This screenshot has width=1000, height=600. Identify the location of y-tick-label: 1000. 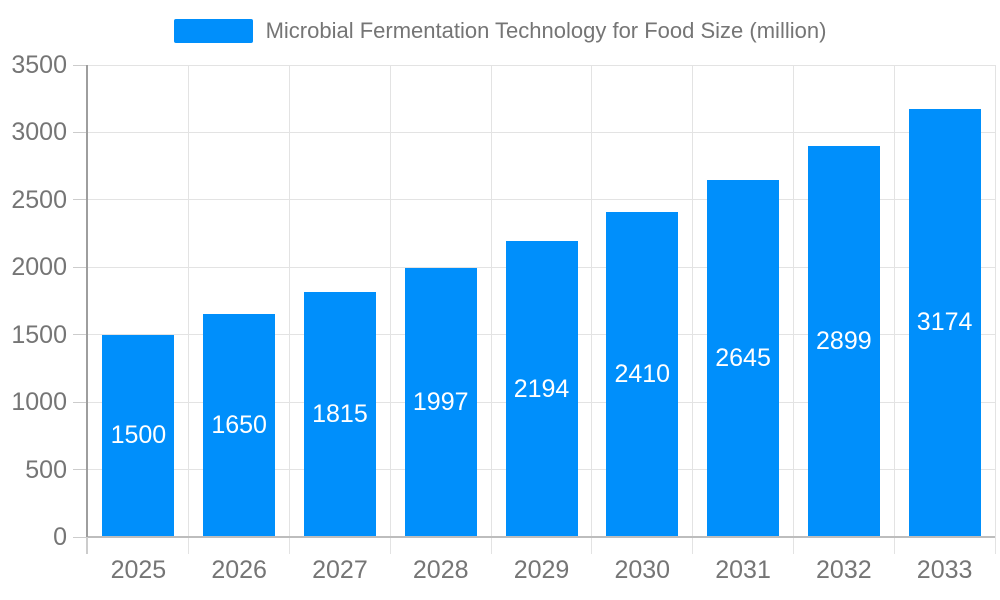
(39, 402).